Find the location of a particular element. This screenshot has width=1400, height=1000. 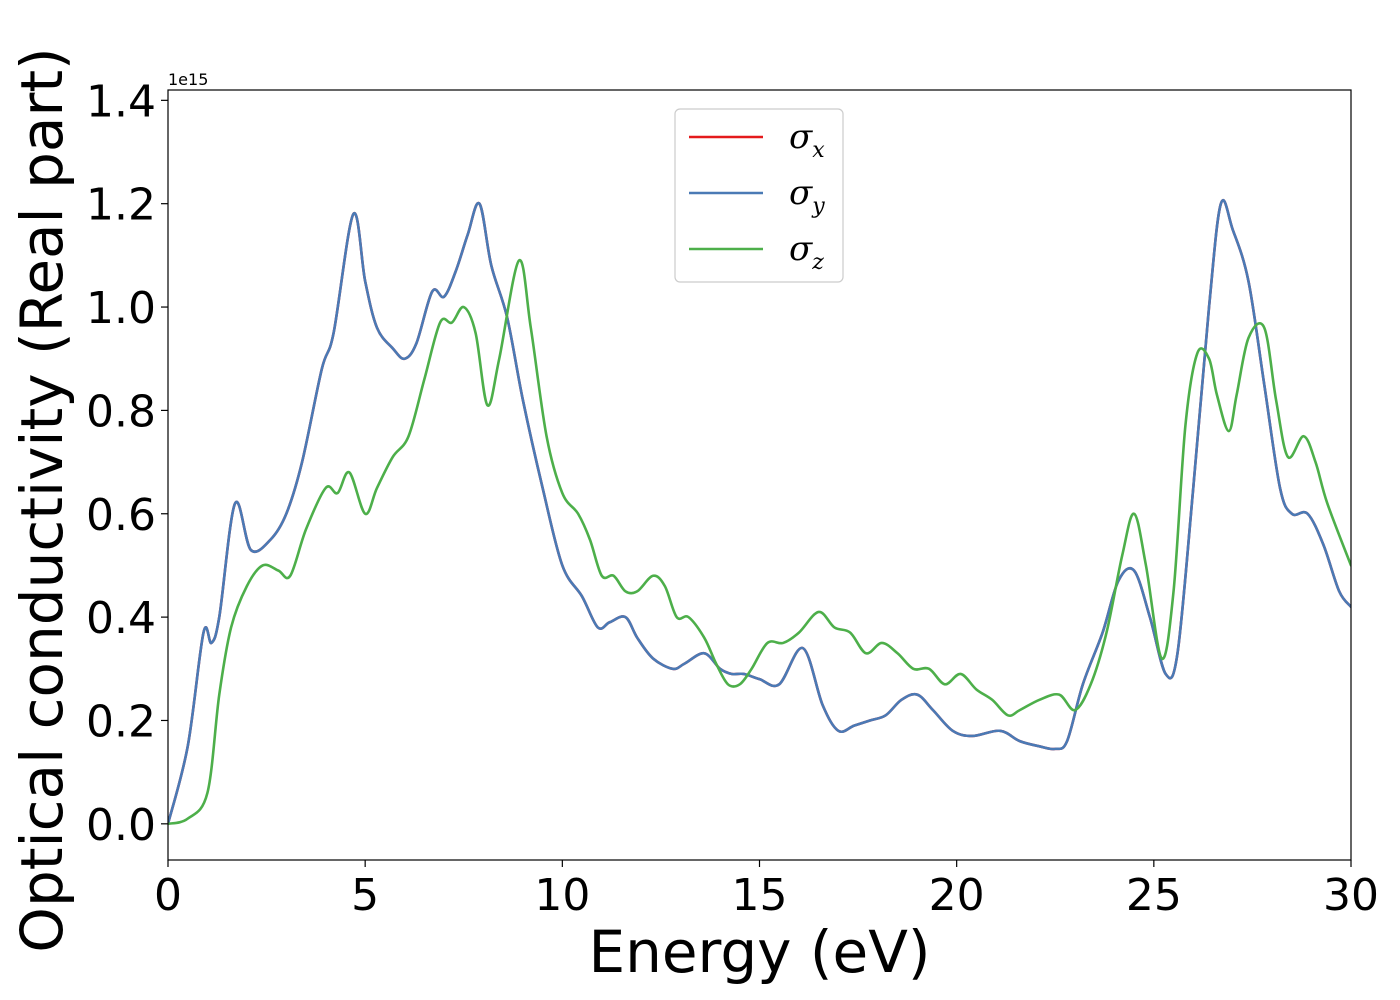

legend-label-z: σz is located at coordinates (806, 252).